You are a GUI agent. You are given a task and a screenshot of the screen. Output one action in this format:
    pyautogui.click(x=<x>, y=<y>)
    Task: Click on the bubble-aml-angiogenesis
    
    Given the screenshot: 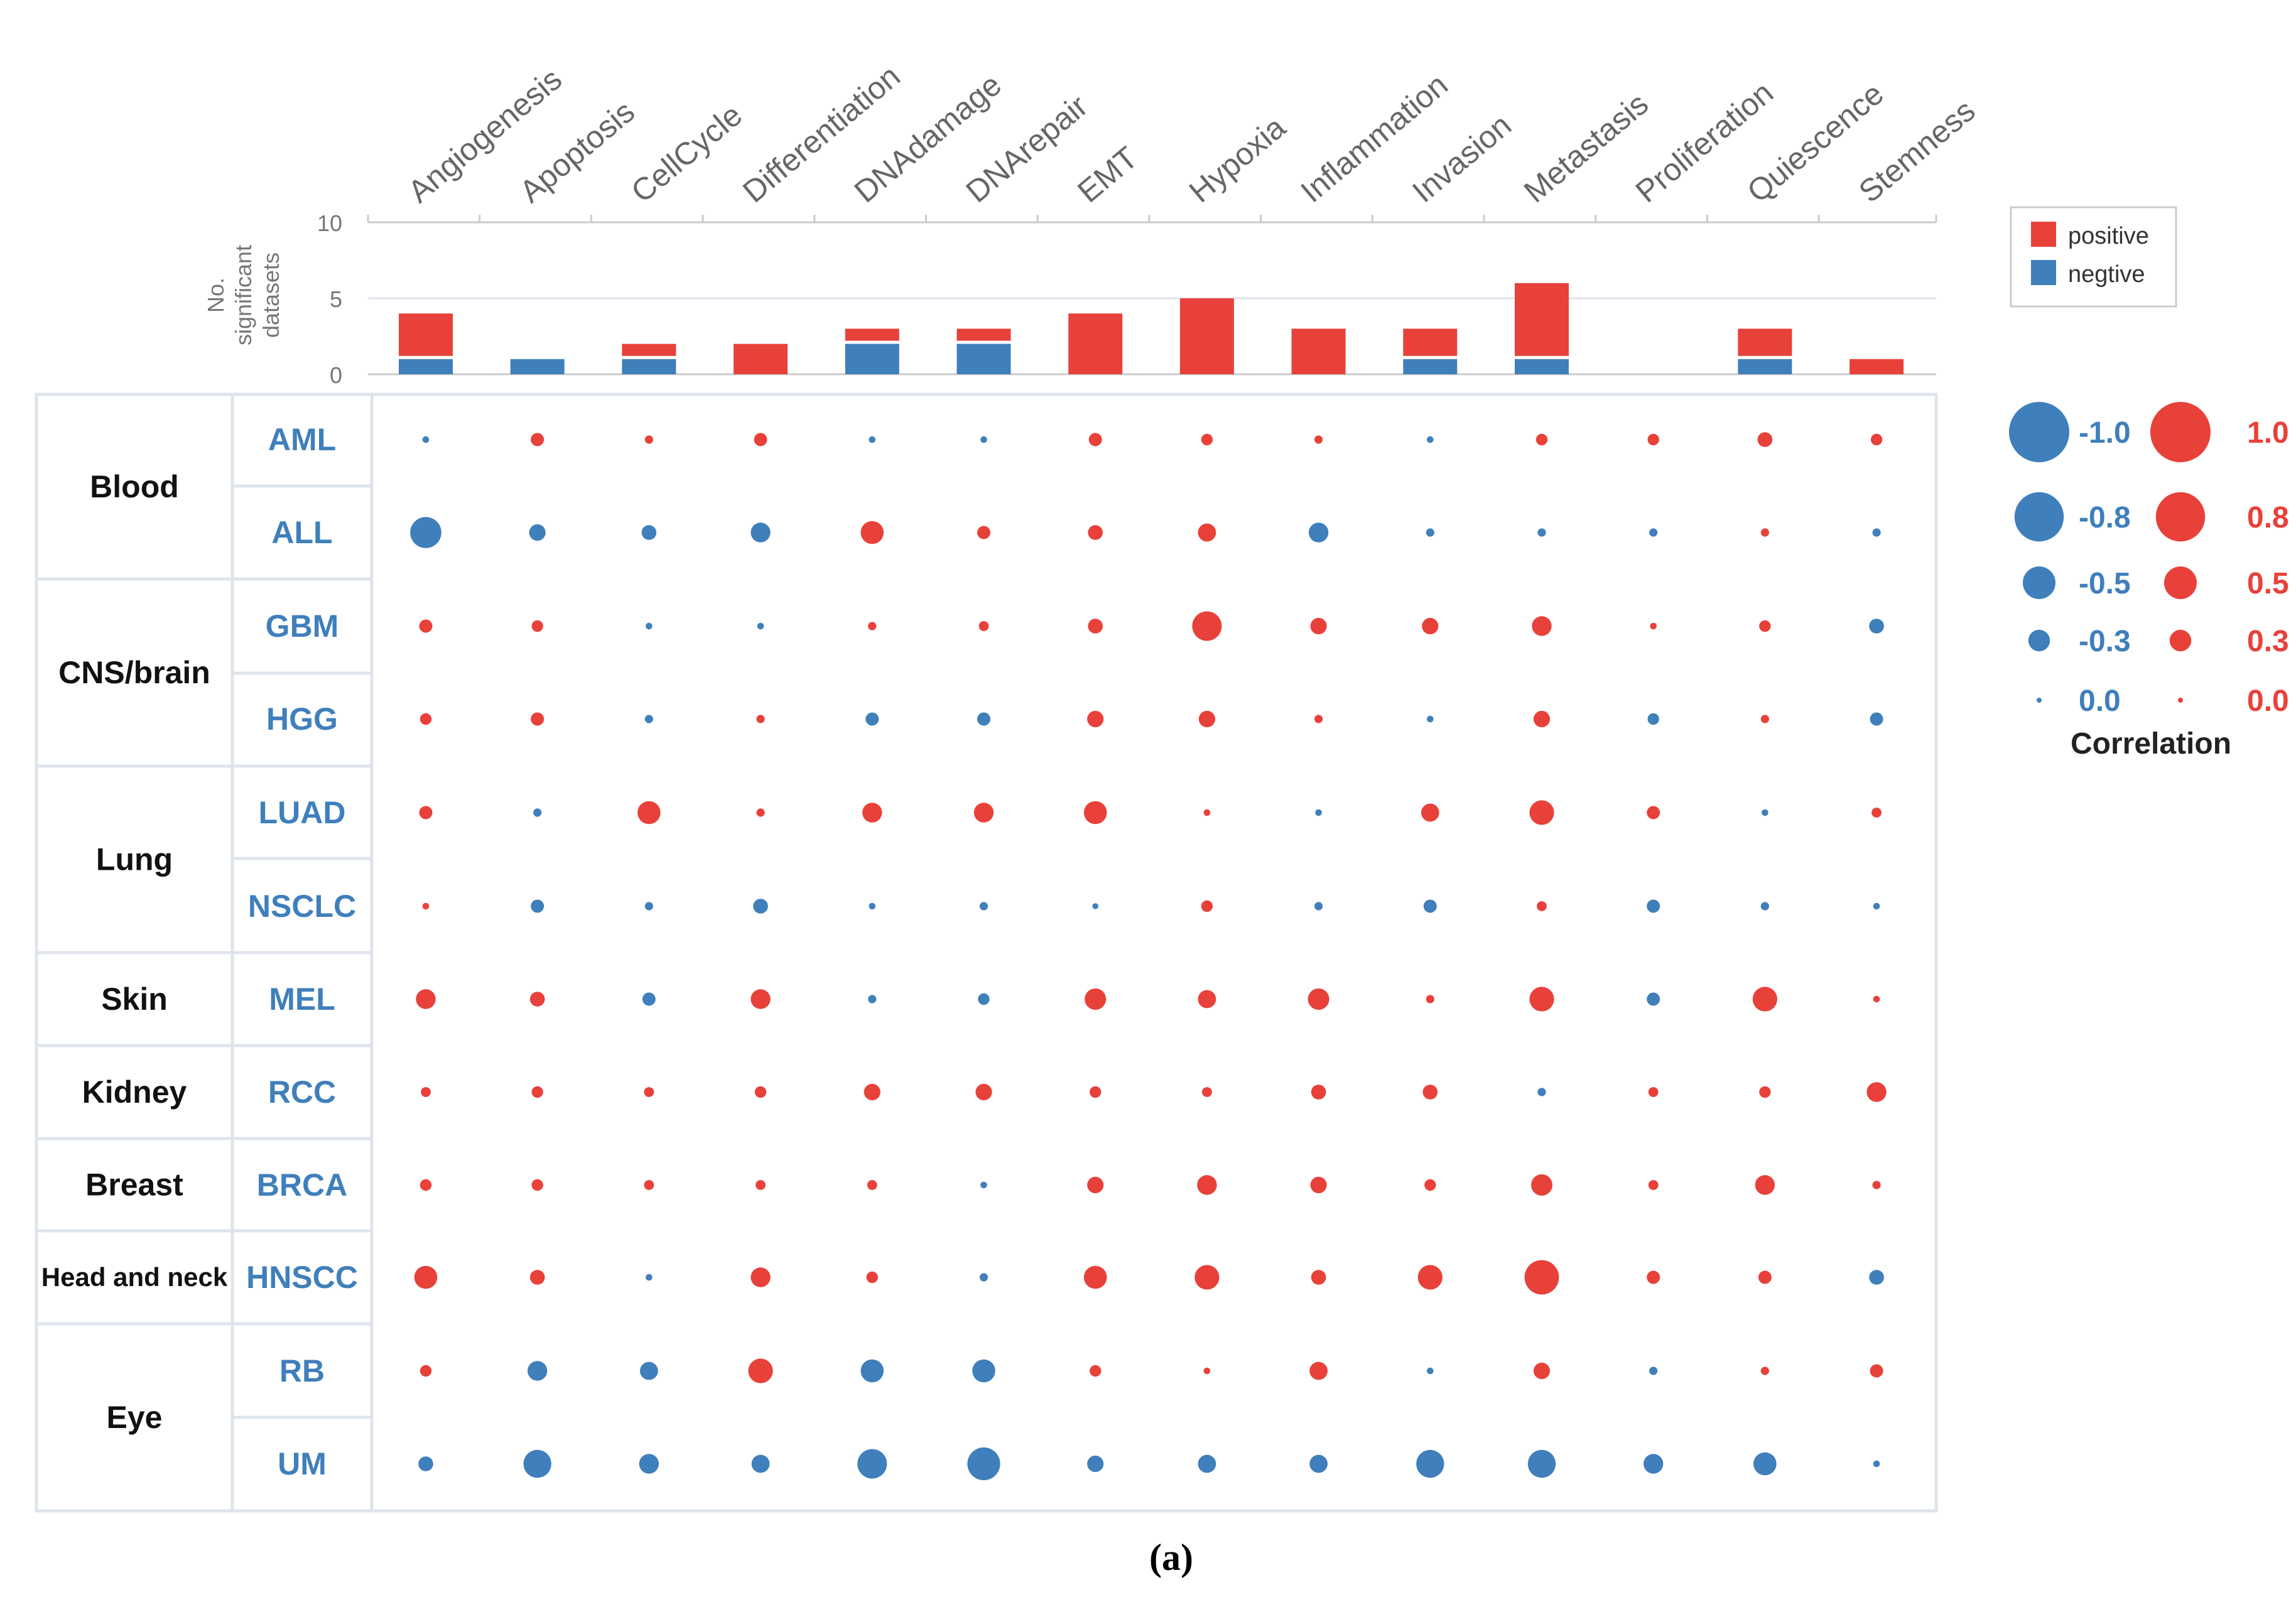 What is the action you would take?
    pyautogui.click(x=426, y=439)
    